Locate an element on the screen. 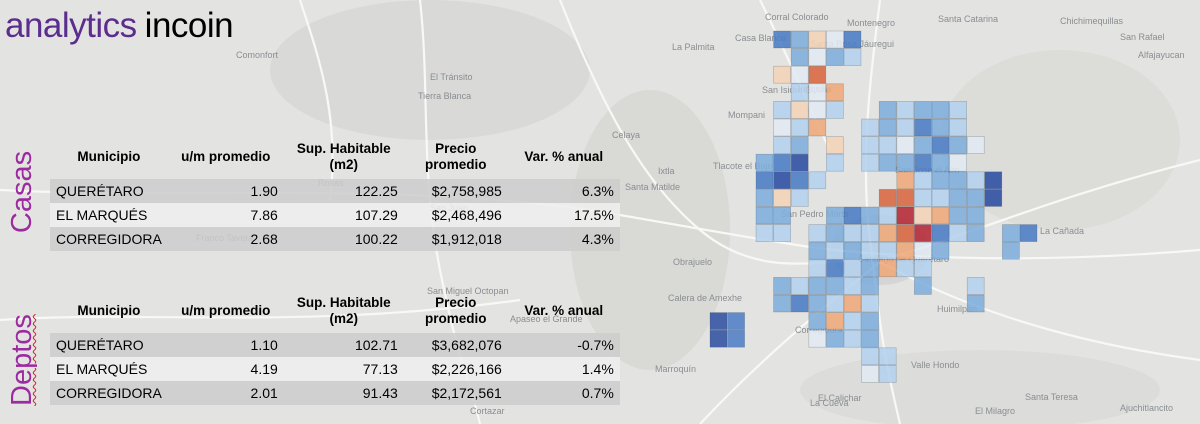  col-header-precio-promedio: Precio promedio is located at coordinates (456, 310).